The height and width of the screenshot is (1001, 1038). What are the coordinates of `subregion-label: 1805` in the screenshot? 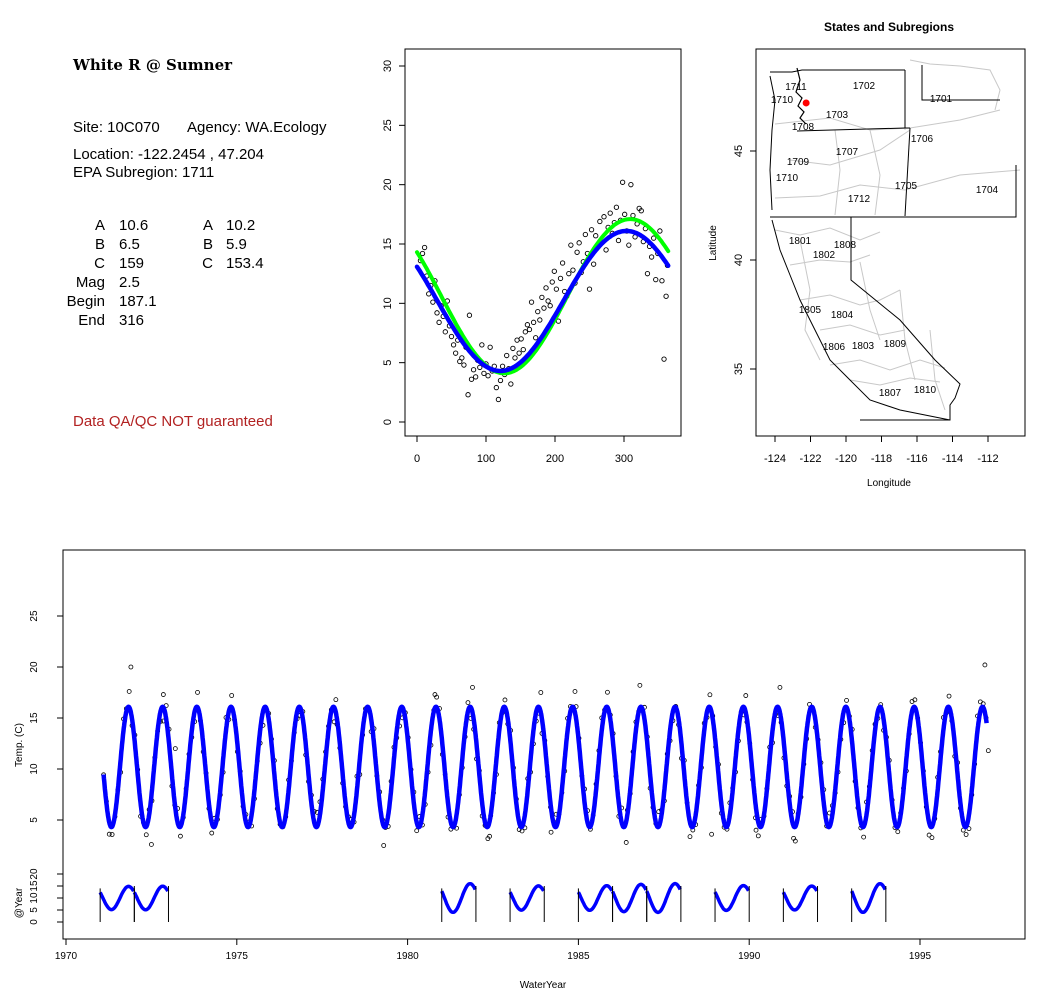 It's located at (810, 310).